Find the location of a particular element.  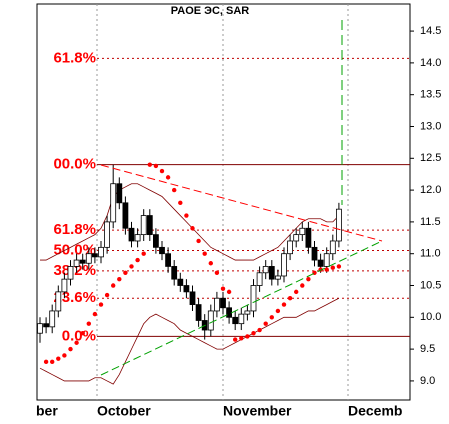

y-tick-label: 14.0 is located at coordinates (430, 63).